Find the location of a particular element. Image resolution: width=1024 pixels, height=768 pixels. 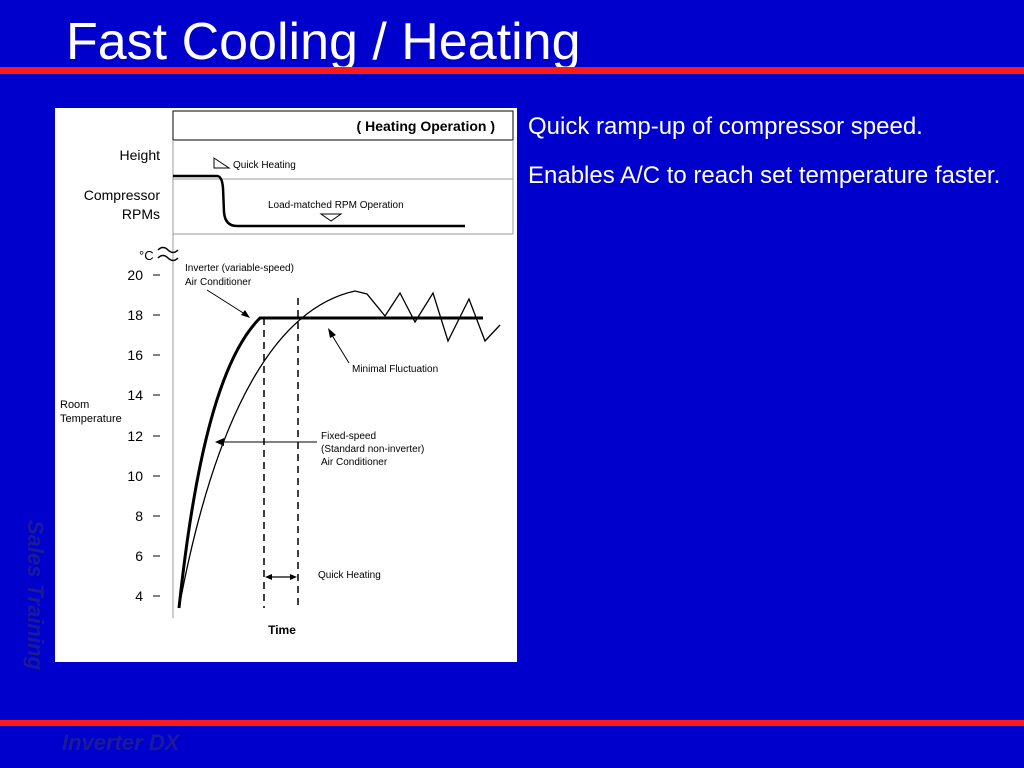

unit-label: °C is located at coordinates (146, 255).